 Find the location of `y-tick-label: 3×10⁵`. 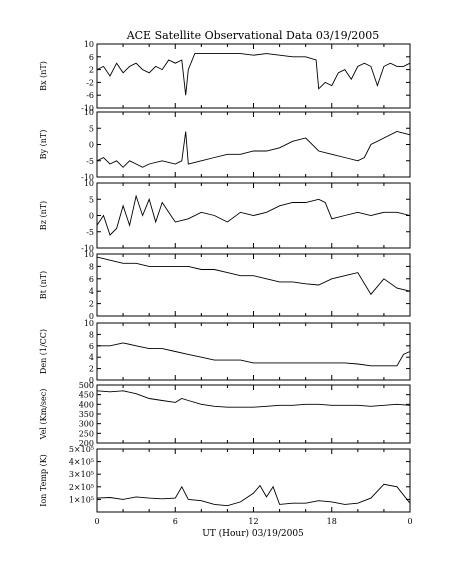

y-tick-label: 3×10⁵ is located at coordinates (81, 474).